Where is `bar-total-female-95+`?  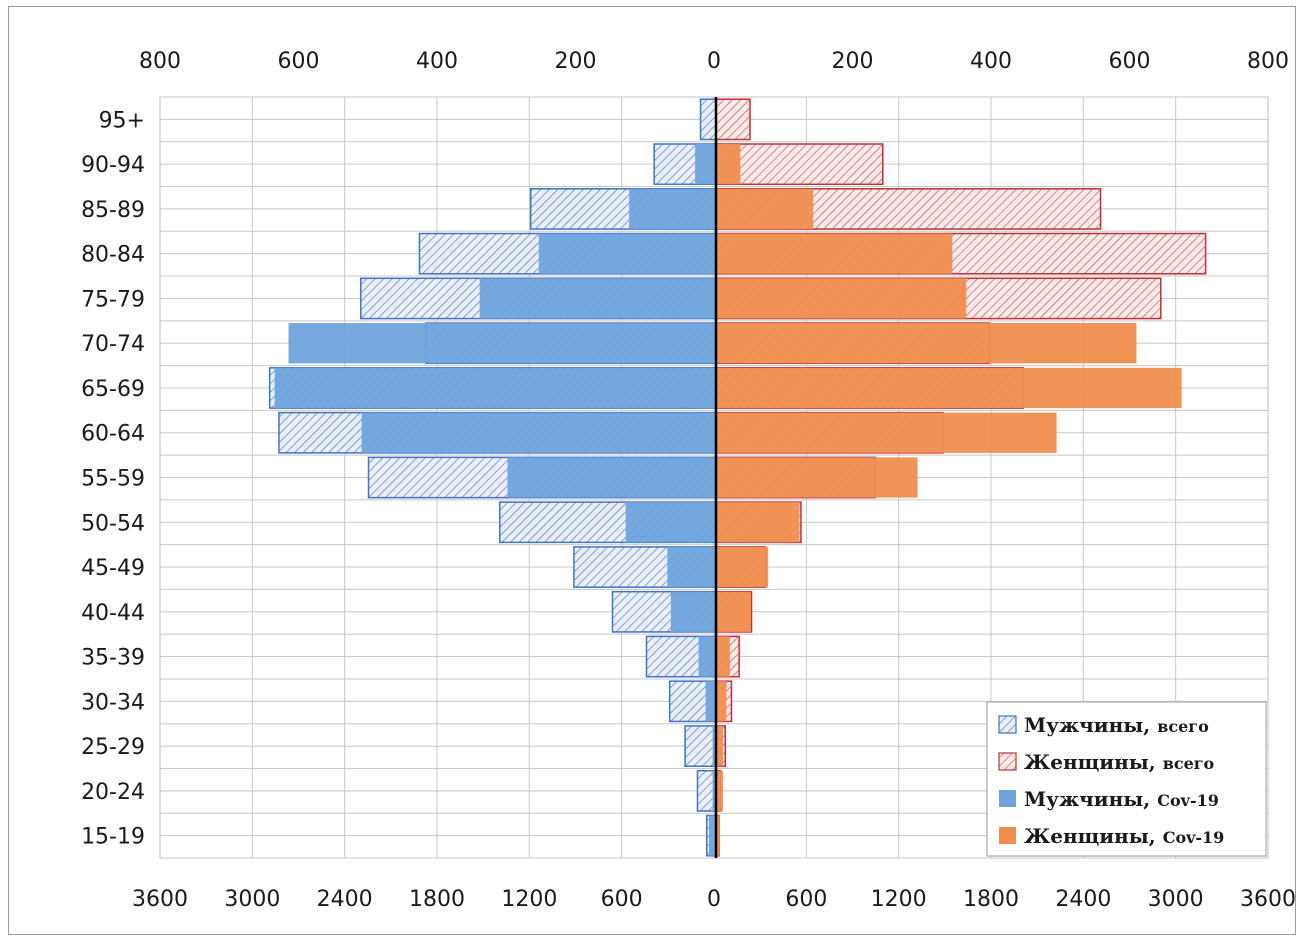 bar-total-female-95+ is located at coordinates (733, 119).